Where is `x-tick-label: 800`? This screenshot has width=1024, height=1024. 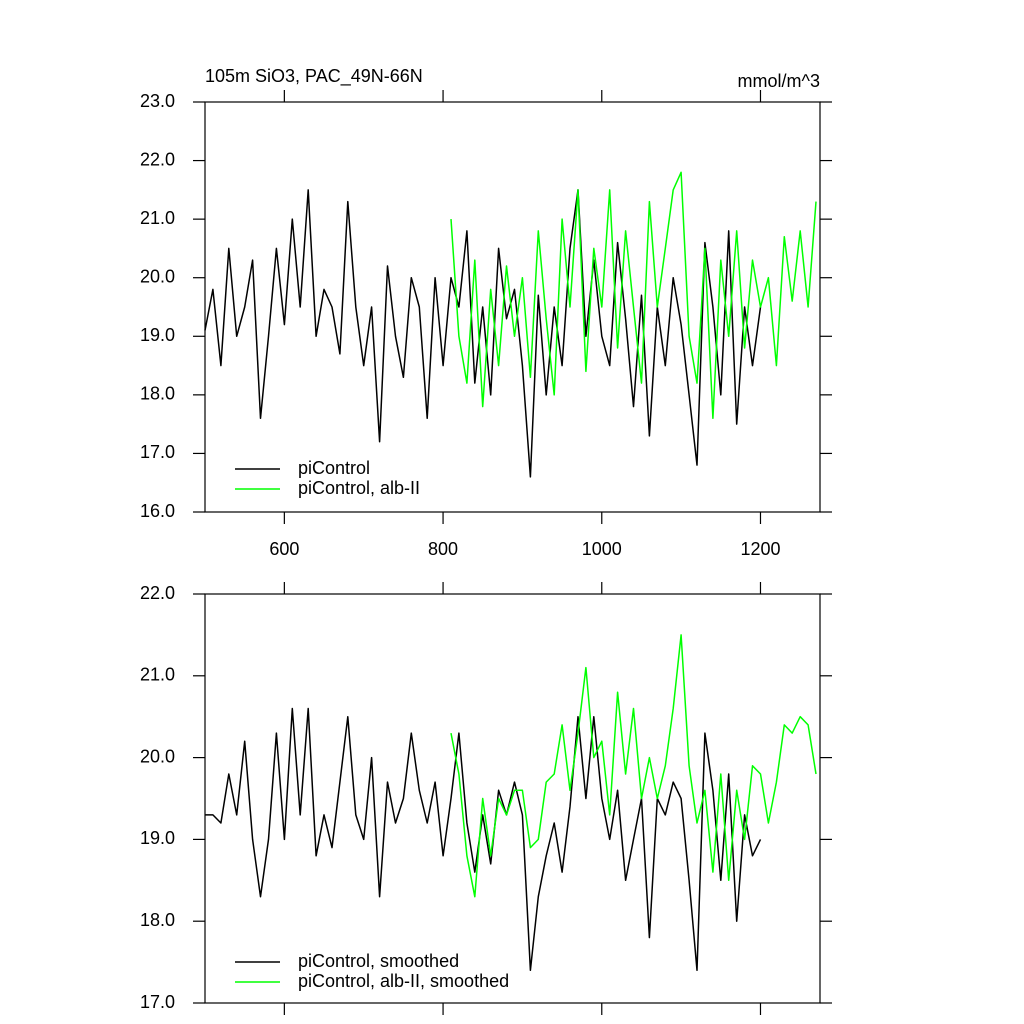 x-tick-label: 800 is located at coordinates (443, 549).